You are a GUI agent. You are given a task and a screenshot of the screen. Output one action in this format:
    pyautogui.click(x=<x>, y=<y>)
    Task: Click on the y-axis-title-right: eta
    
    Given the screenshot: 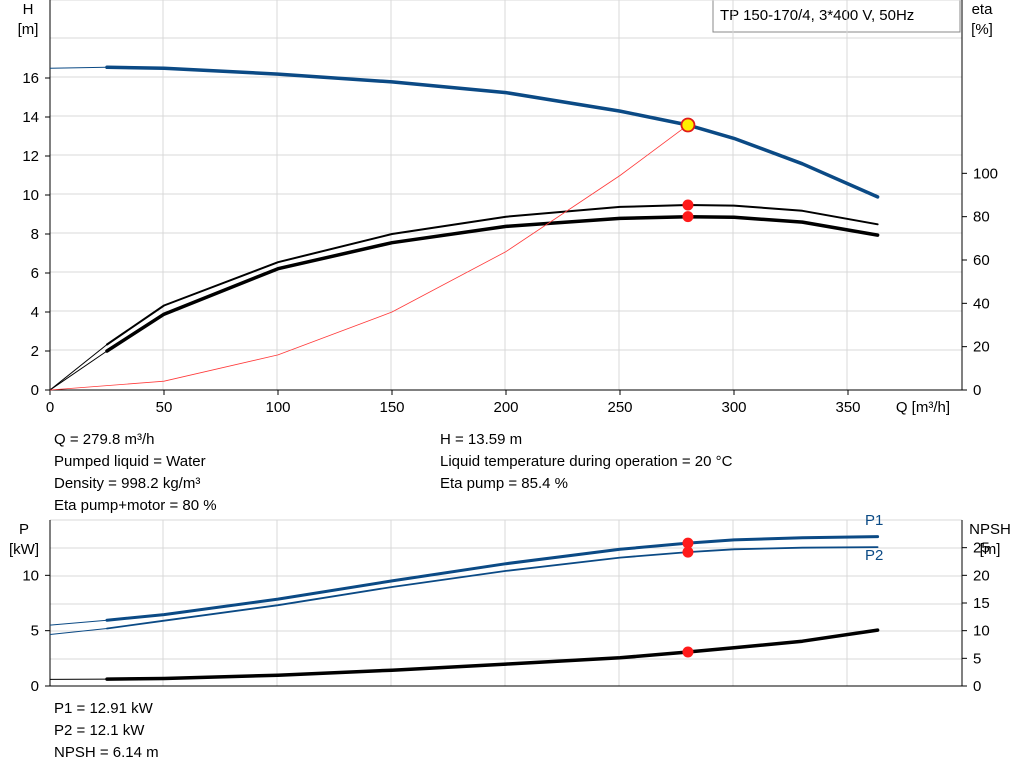 What is the action you would take?
    pyautogui.click(x=983, y=9)
    